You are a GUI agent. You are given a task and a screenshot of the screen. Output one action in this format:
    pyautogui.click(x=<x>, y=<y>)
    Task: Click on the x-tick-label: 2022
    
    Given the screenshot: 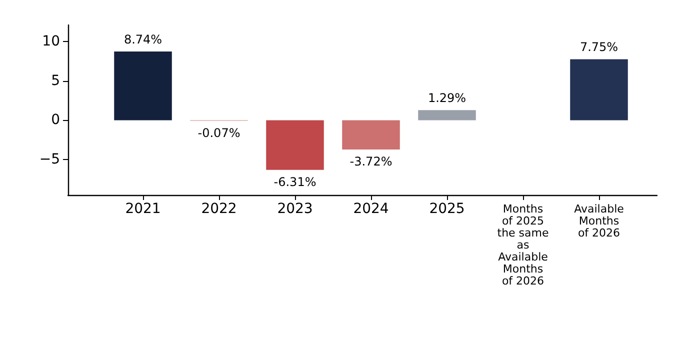 What is the action you would take?
    pyautogui.click(x=219, y=209)
    